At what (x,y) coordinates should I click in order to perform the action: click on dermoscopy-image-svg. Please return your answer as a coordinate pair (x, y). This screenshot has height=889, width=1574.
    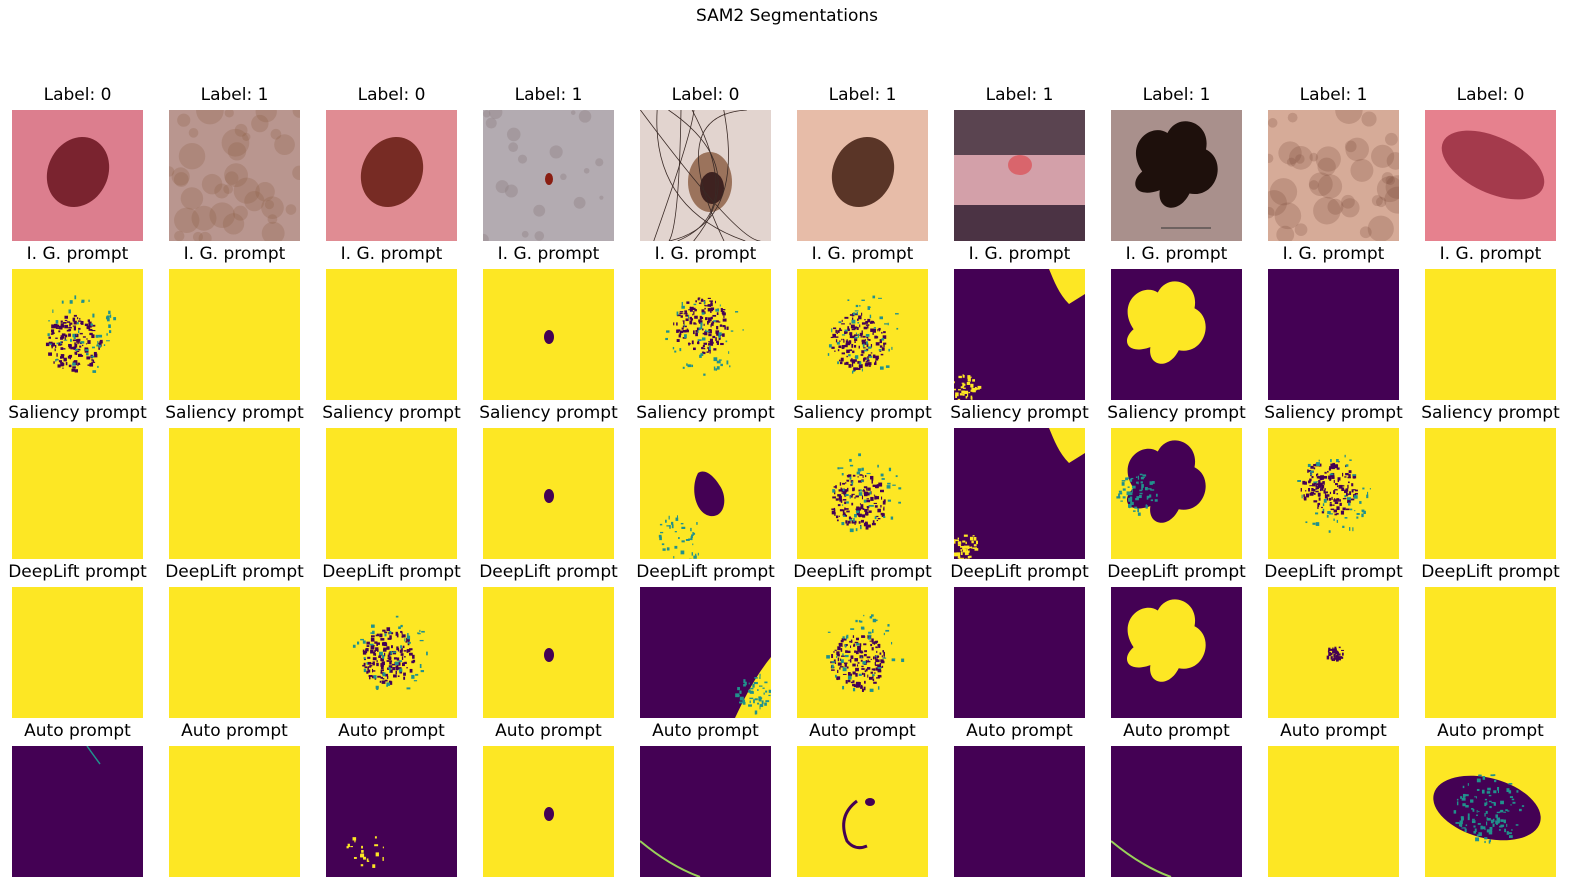
    Looking at the image, I should click on (705, 175).